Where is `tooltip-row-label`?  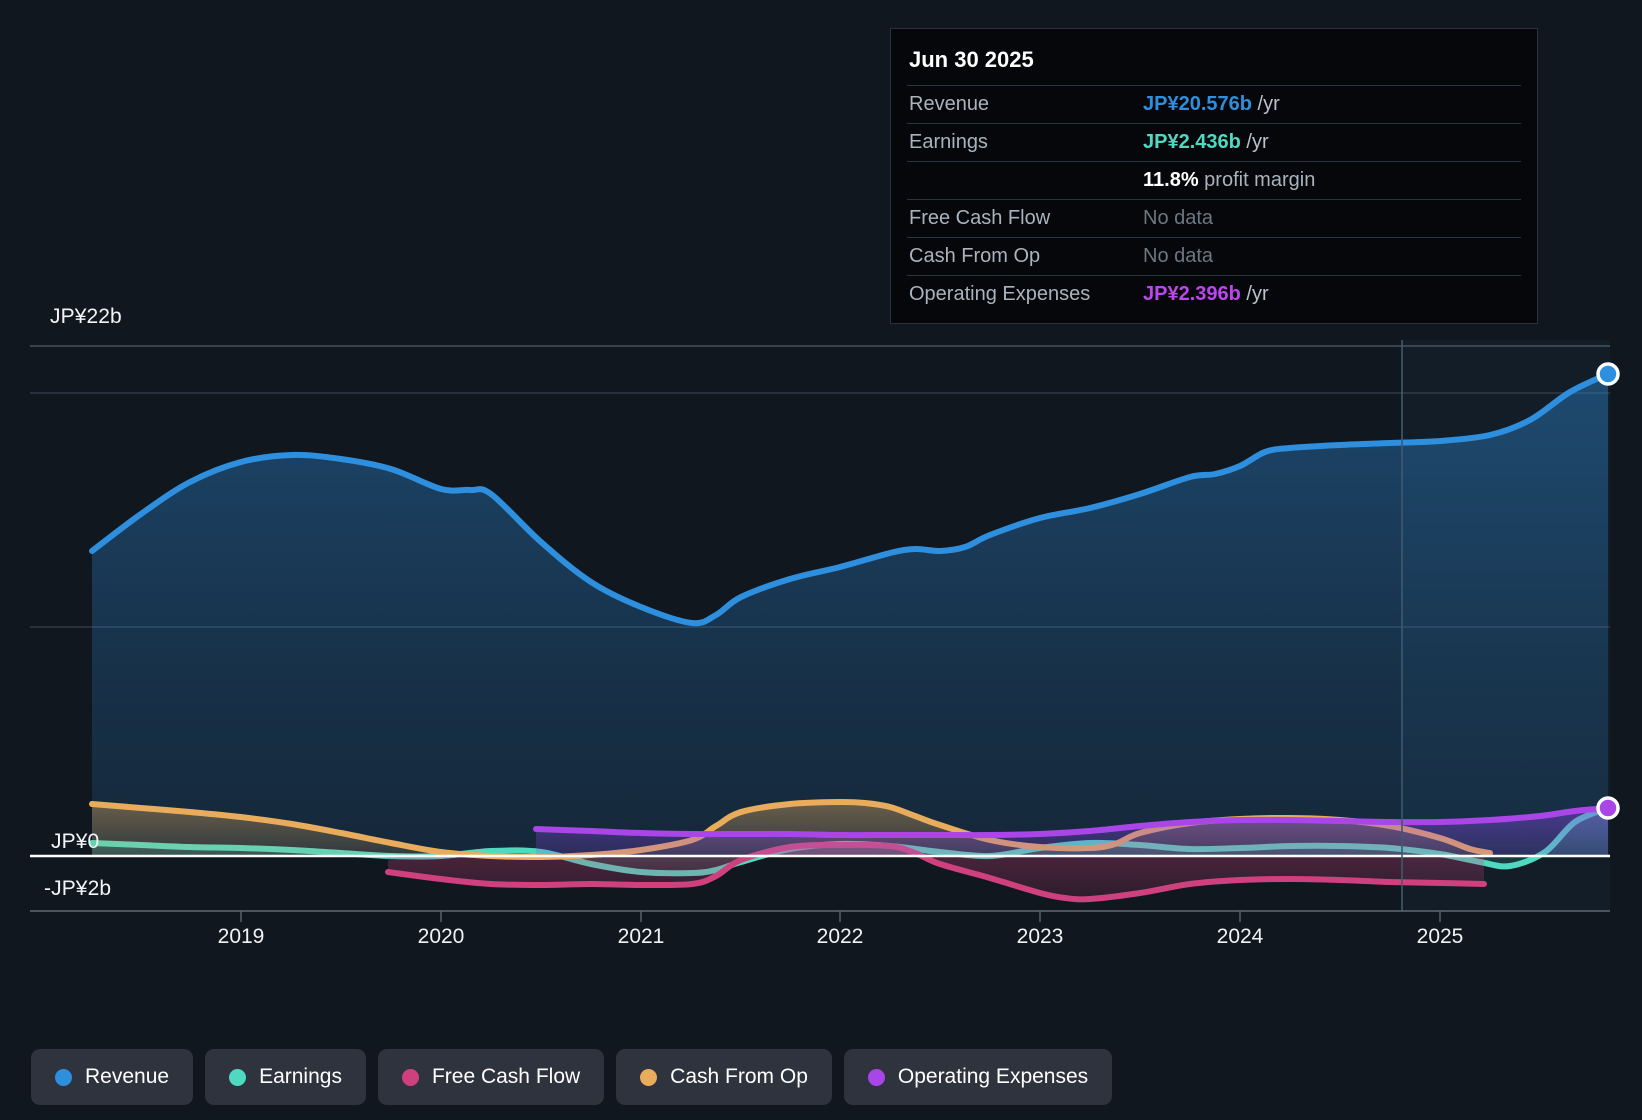 tooltip-row-label is located at coordinates (1024, 181).